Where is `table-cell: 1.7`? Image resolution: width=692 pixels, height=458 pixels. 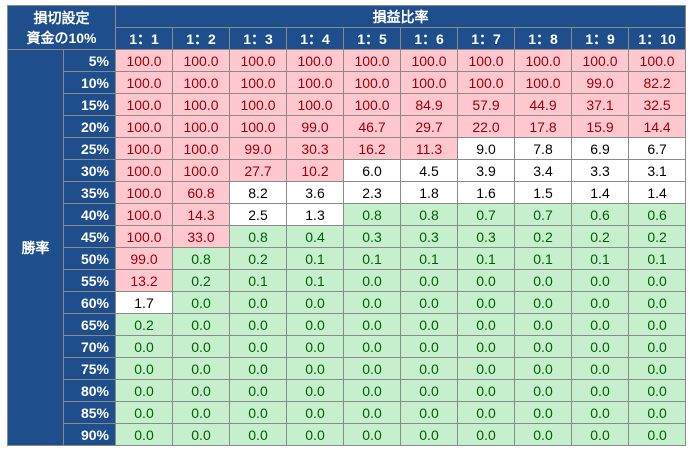 table-cell: 1.7 is located at coordinates (144, 302).